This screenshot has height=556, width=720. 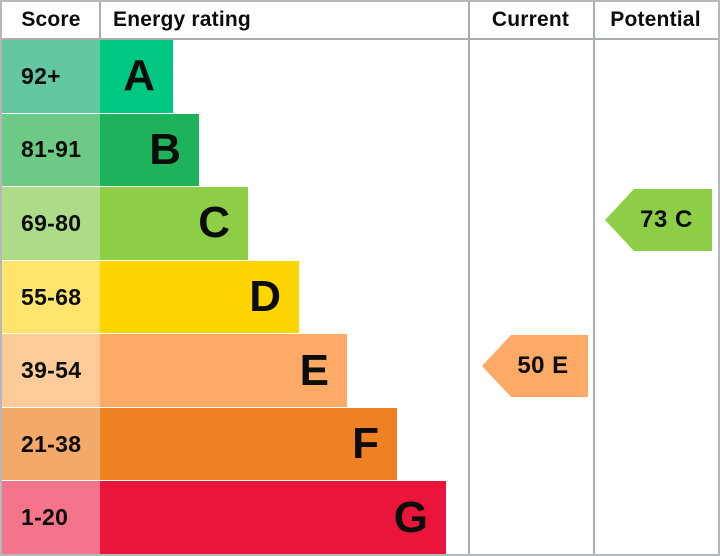 I want to click on band-score-cell: 39-54, so click(x=51, y=370).